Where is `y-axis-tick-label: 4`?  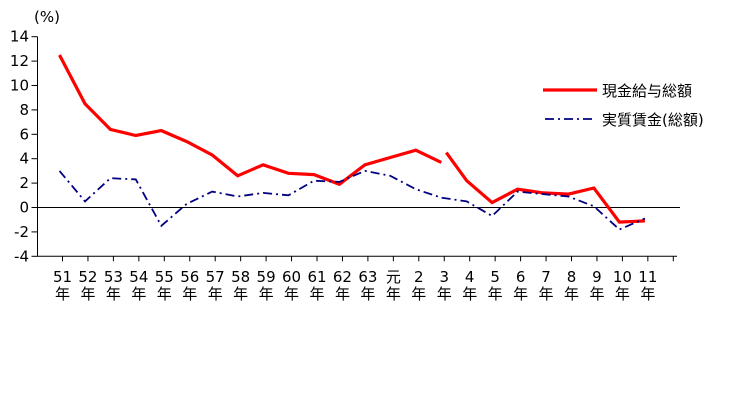
y-axis-tick-label: 4 is located at coordinates (24, 159).